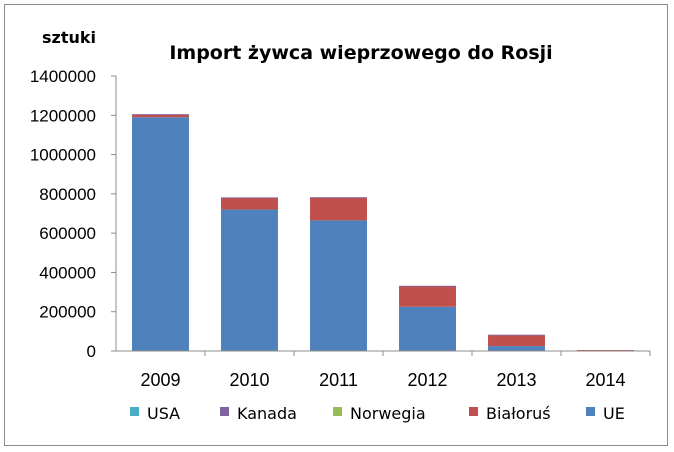  I want to click on x-tick-label: 2012, so click(427, 380).